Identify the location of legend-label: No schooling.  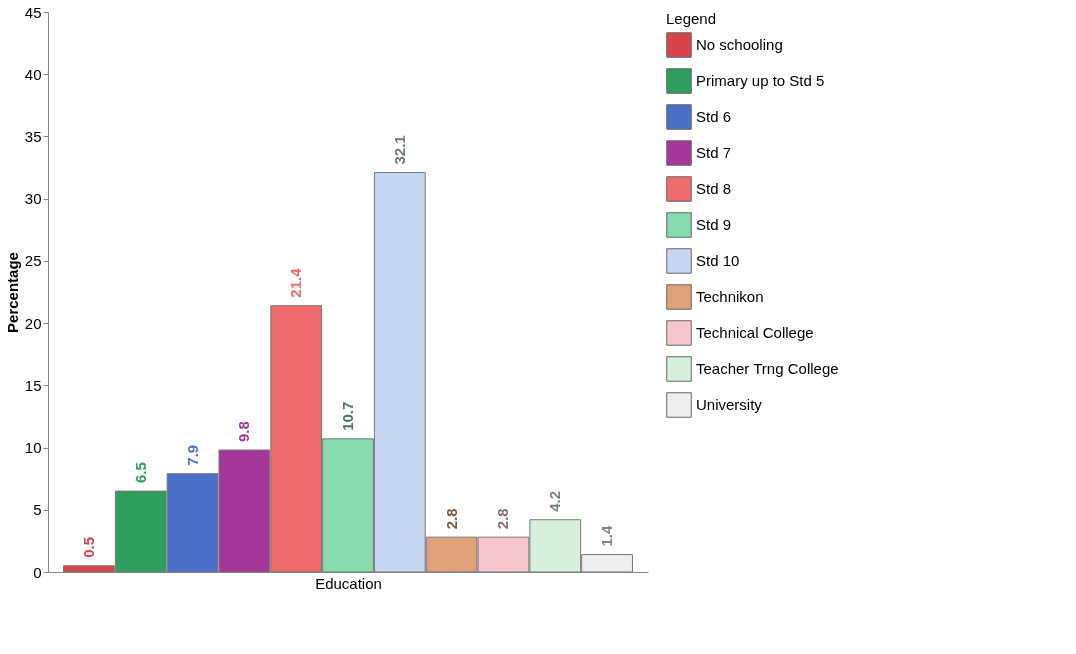
(739, 44).